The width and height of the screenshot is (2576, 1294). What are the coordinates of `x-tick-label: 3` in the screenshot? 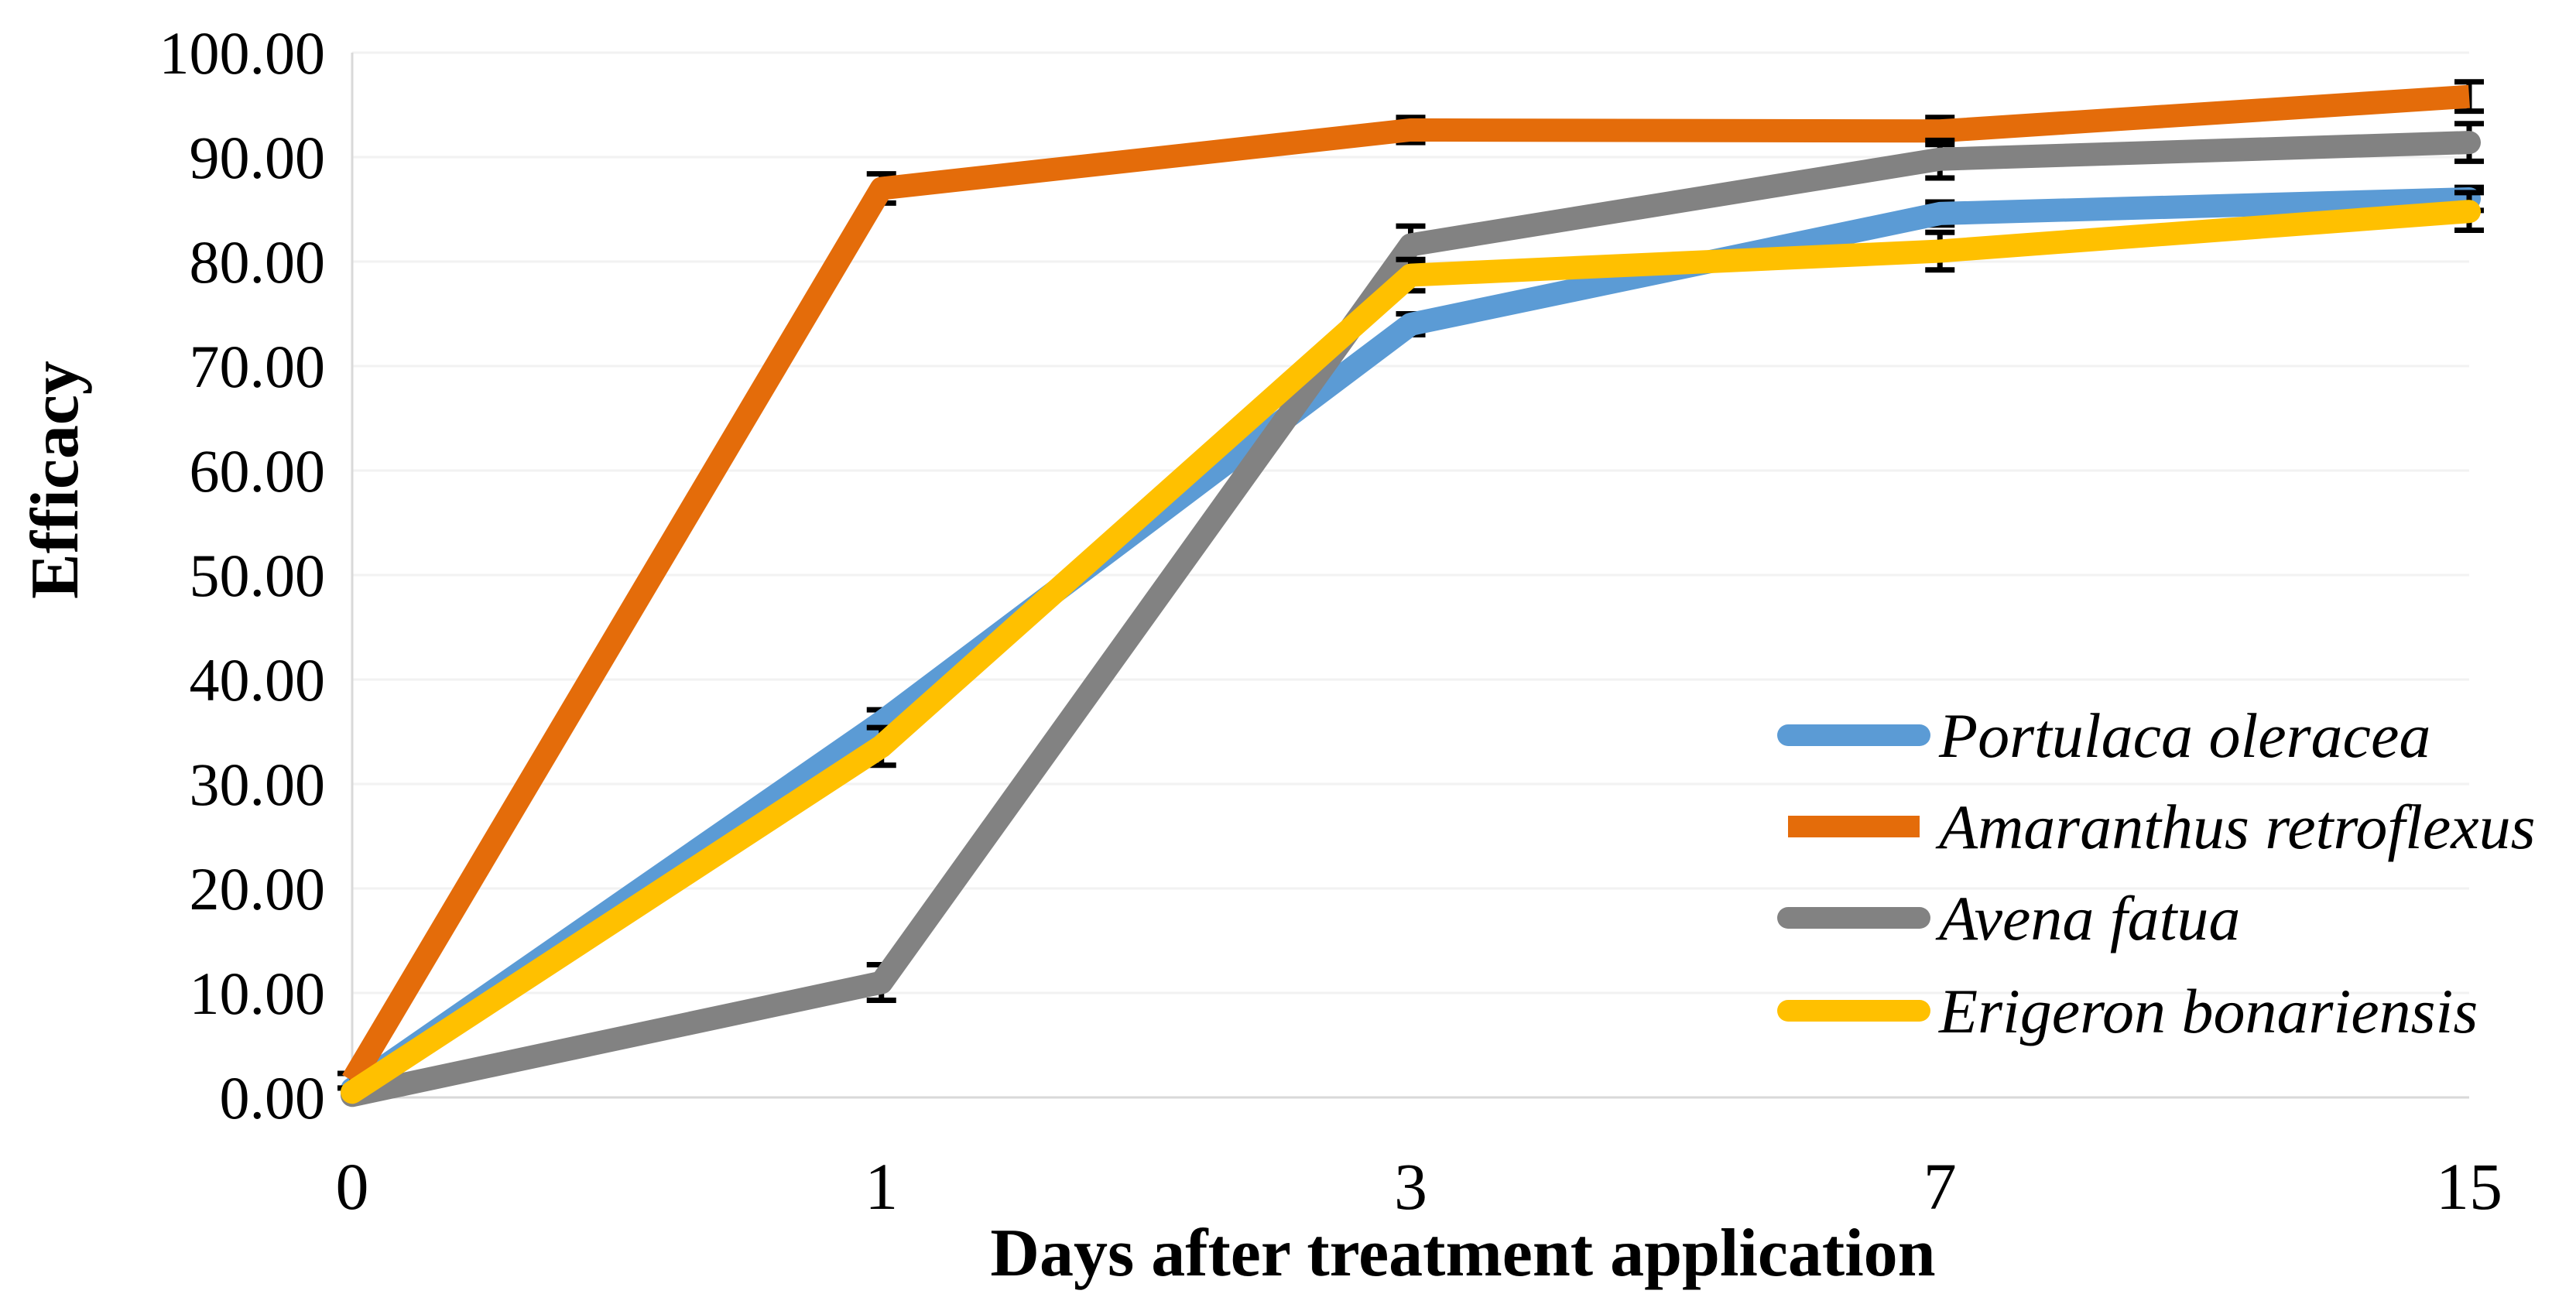 It's located at (1411, 1186).